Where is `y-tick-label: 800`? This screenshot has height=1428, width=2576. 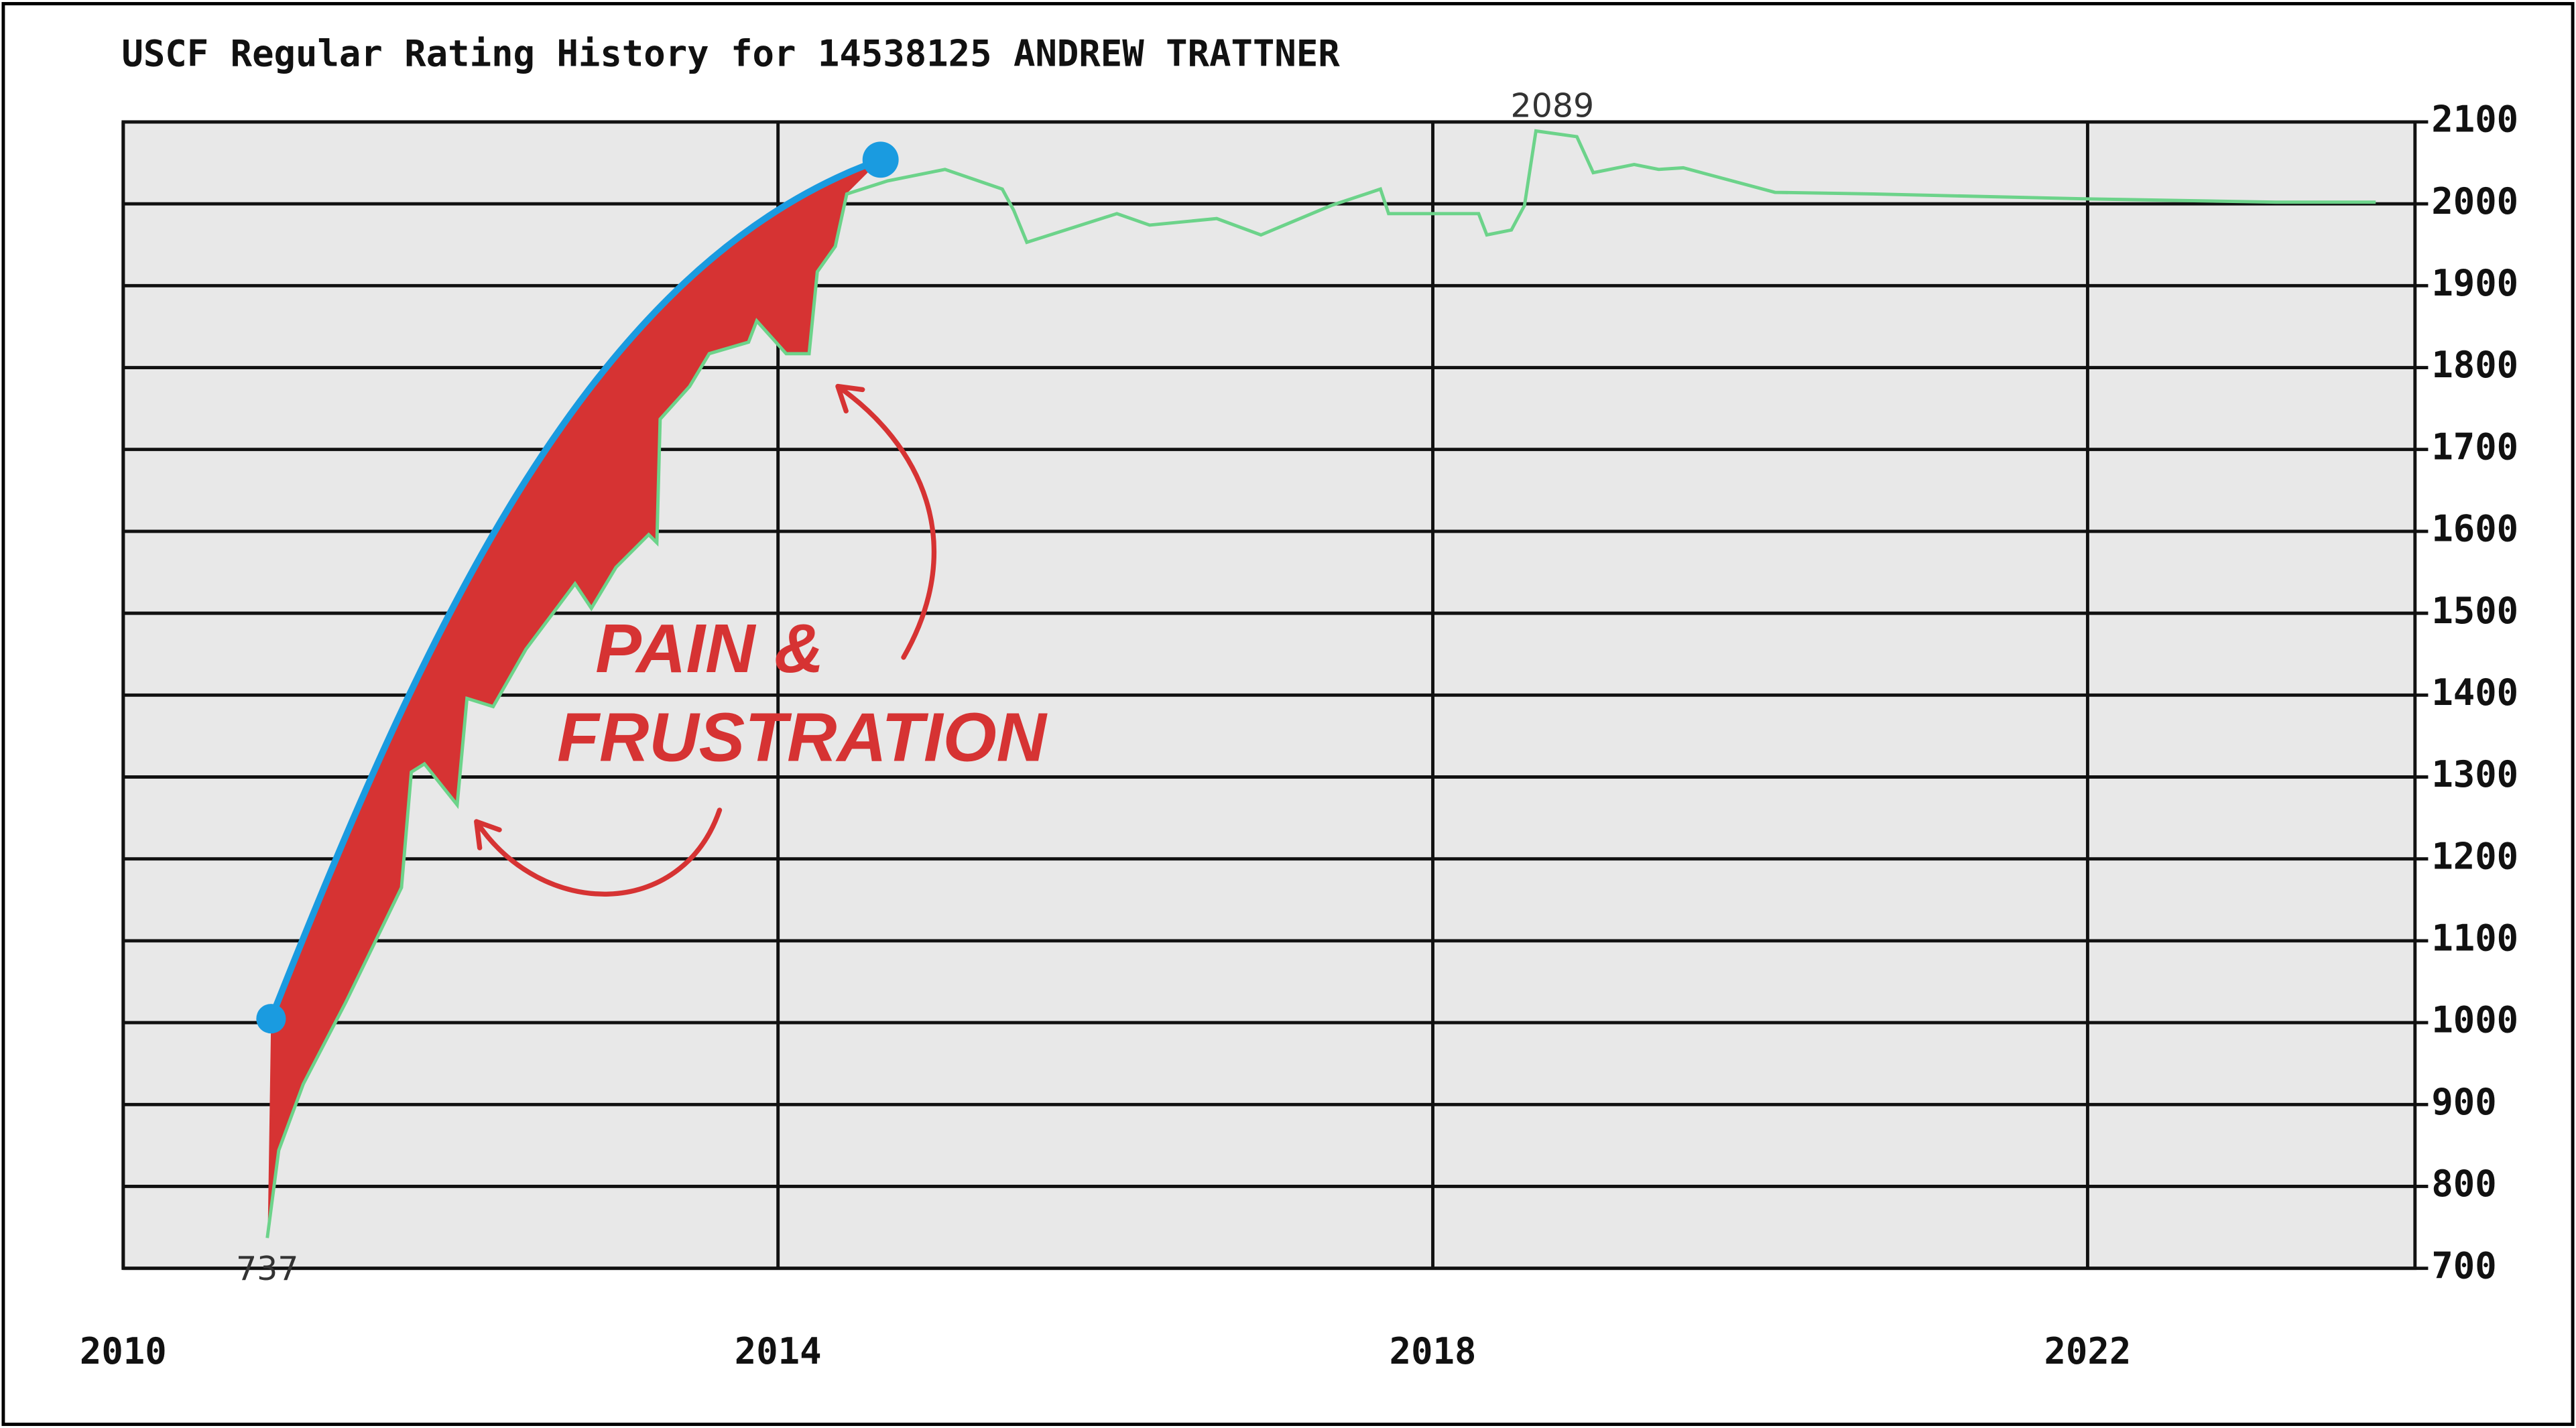
y-tick-label: 800 is located at coordinates (2463, 1184).